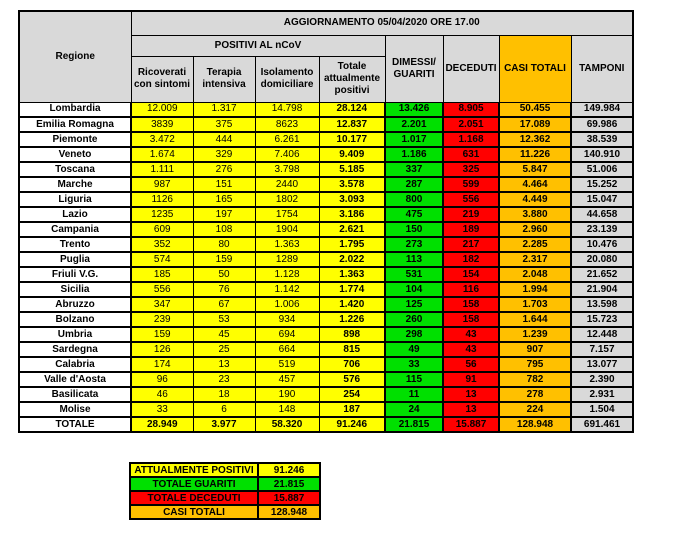 This screenshot has width=676, height=540. Describe the element at coordinates (287, 244) in the screenshot. I see `cell-isolamento-domiciliare: 1.363` at that location.